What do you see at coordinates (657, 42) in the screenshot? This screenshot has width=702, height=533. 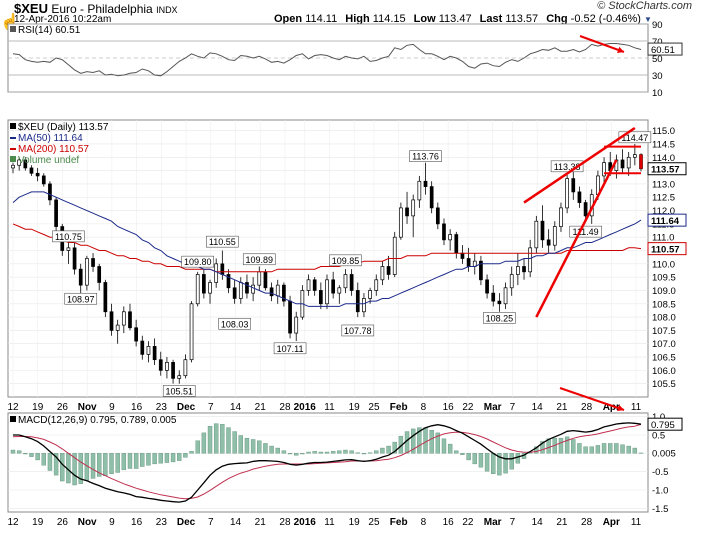 I see `rsi-tick-label: 70` at bounding box center [657, 42].